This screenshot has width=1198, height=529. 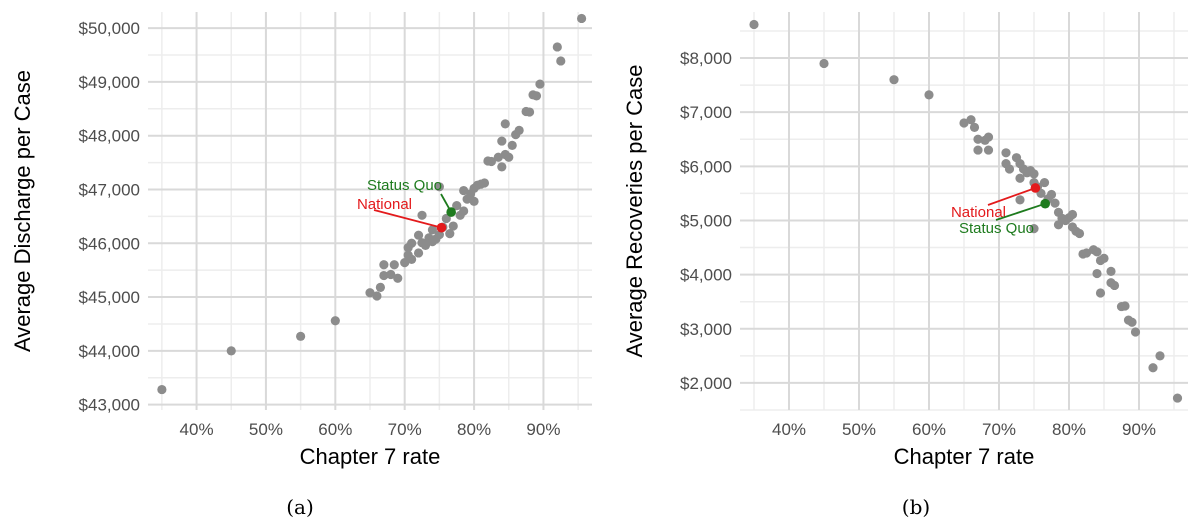 What do you see at coordinates (300, 507) in the screenshot?
I see `panel-caption: (a)` at bounding box center [300, 507].